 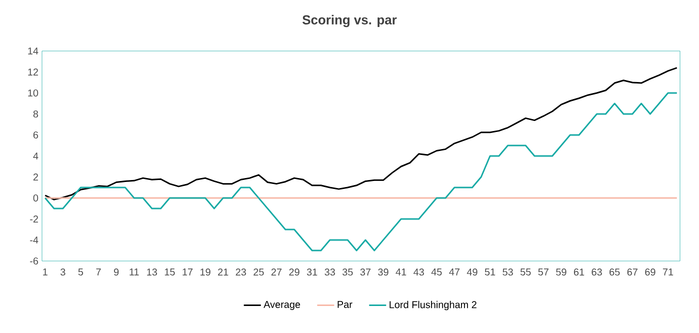 I want to click on y-tick-label: 4, so click(x=35, y=156).